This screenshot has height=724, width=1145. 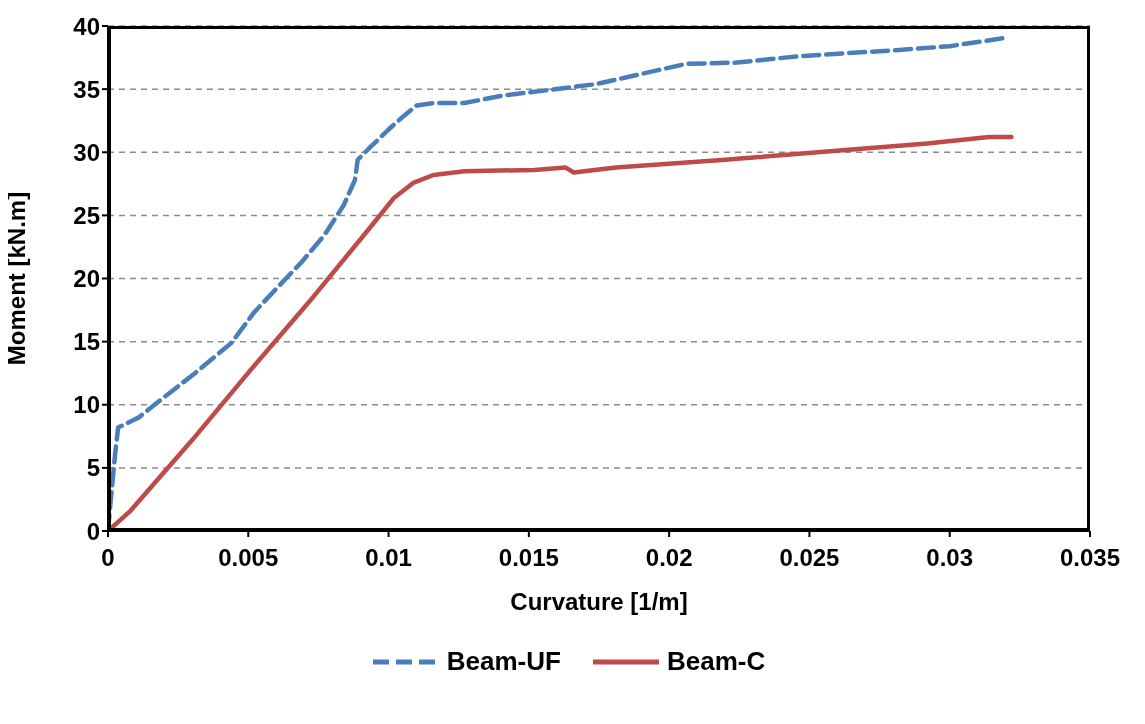 What do you see at coordinates (16, 278) in the screenshot?
I see `y-axis-title: Moment [kN.m]` at bounding box center [16, 278].